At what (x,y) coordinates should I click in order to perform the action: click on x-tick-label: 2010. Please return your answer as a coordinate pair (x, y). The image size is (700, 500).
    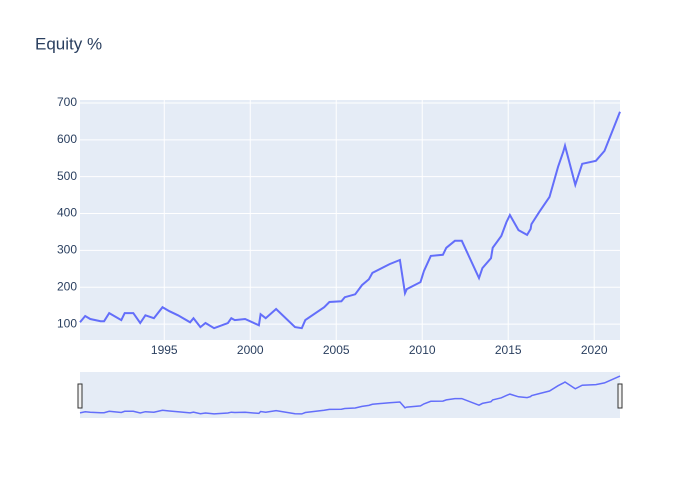
    Looking at the image, I should click on (422, 350).